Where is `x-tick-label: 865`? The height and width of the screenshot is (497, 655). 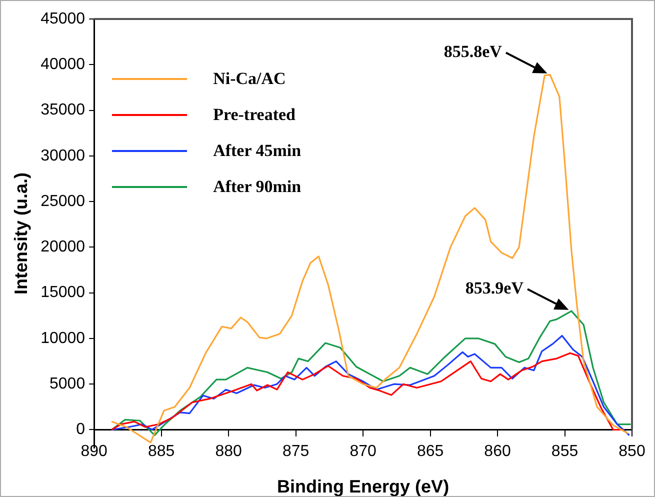
x-tick-label: 865 is located at coordinates (430, 451).